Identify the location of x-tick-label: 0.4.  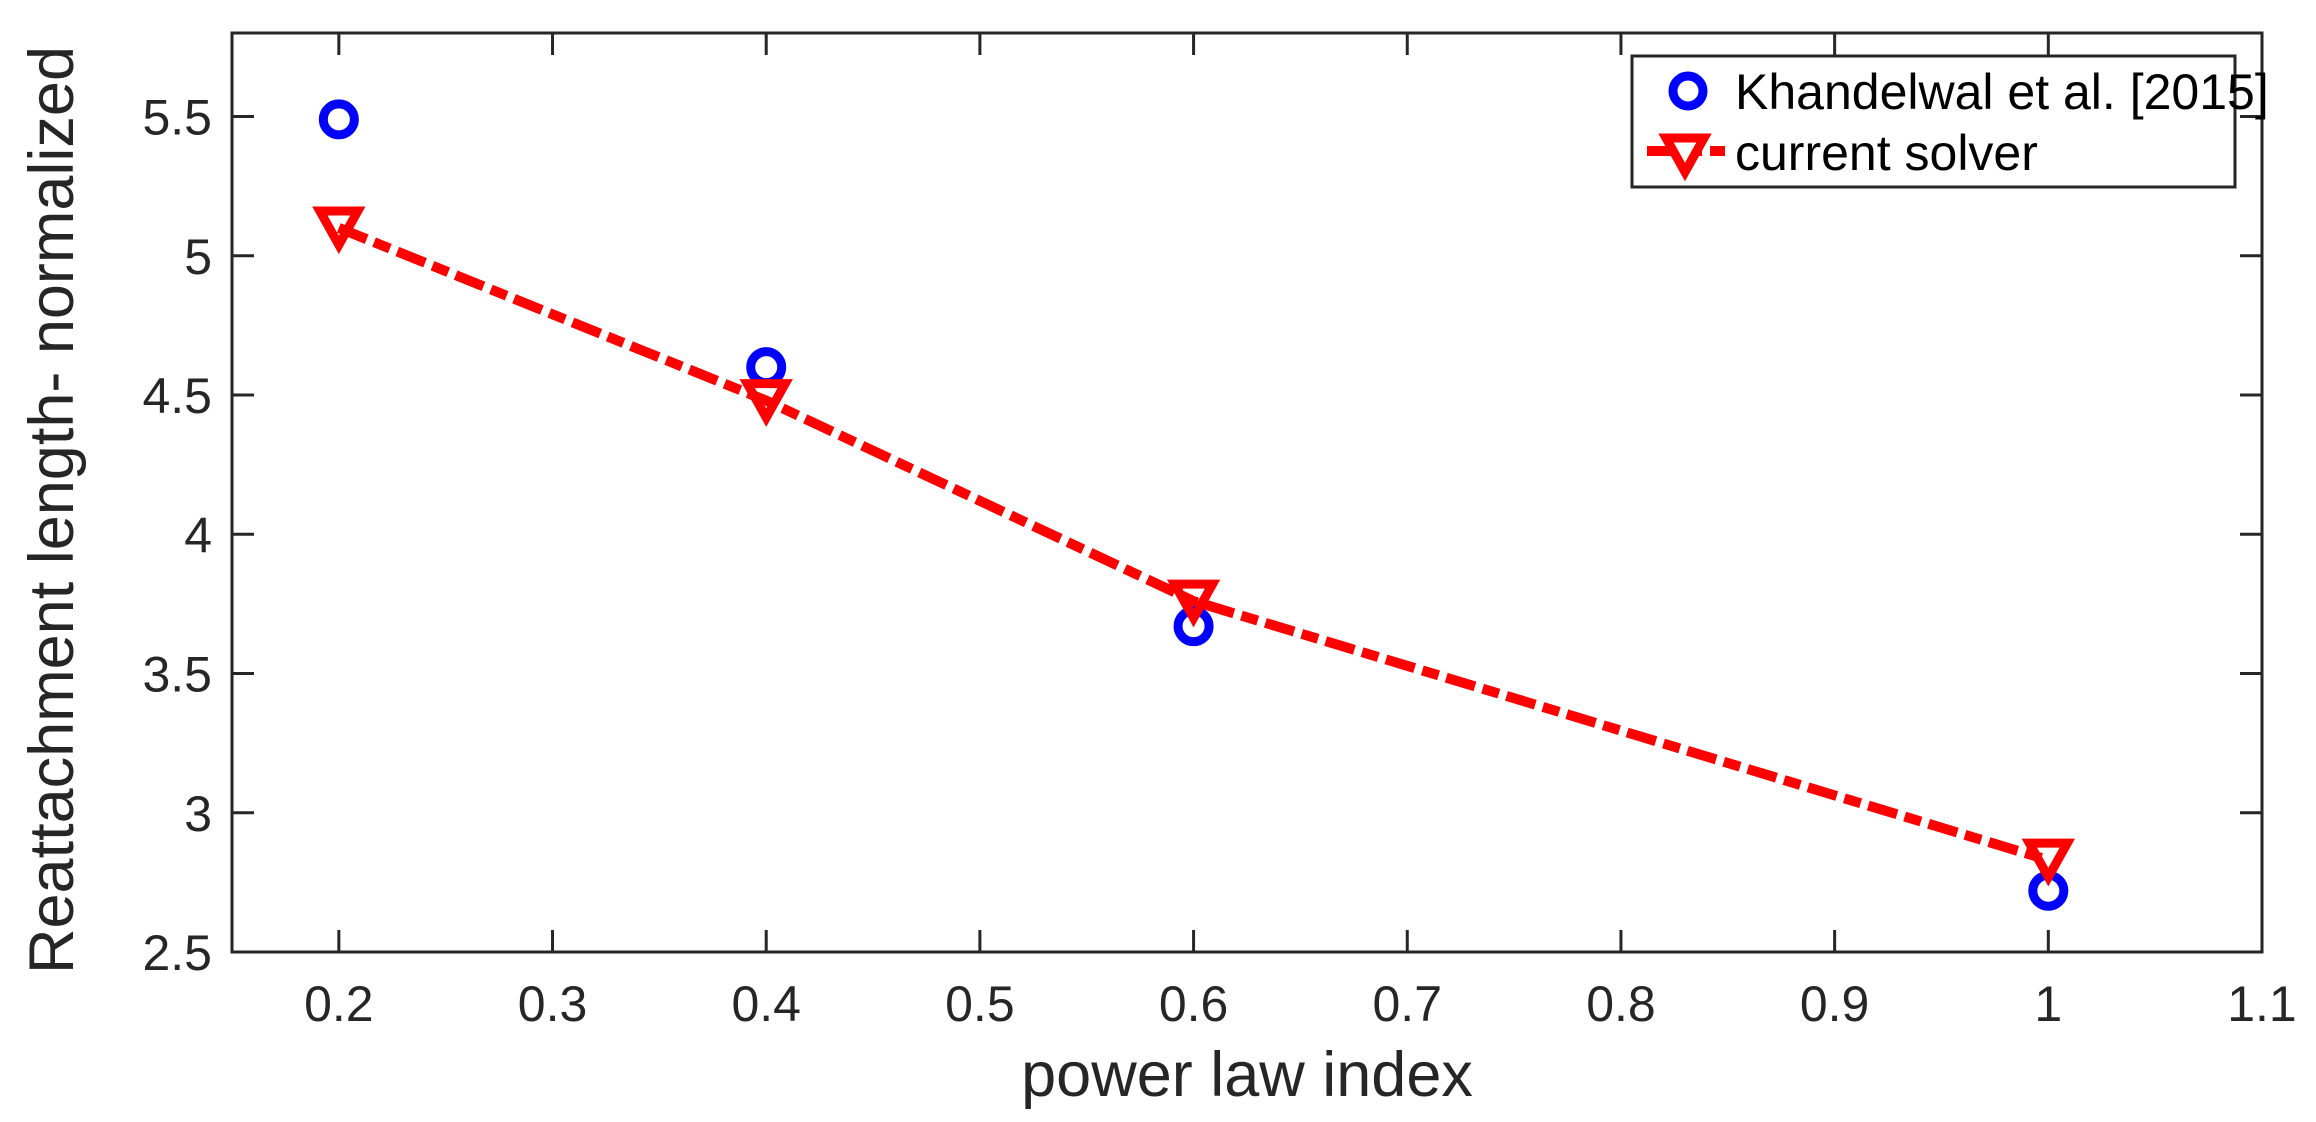
(766, 1004).